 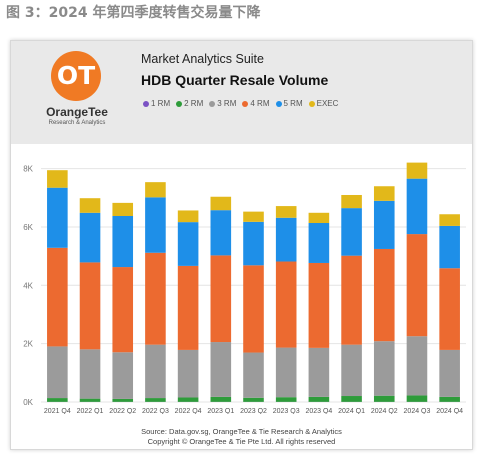 I want to click on chart-legend: 1 RM 2 RM 3 RM 4 RM 5 RM EXEC, so click(x=240, y=103).